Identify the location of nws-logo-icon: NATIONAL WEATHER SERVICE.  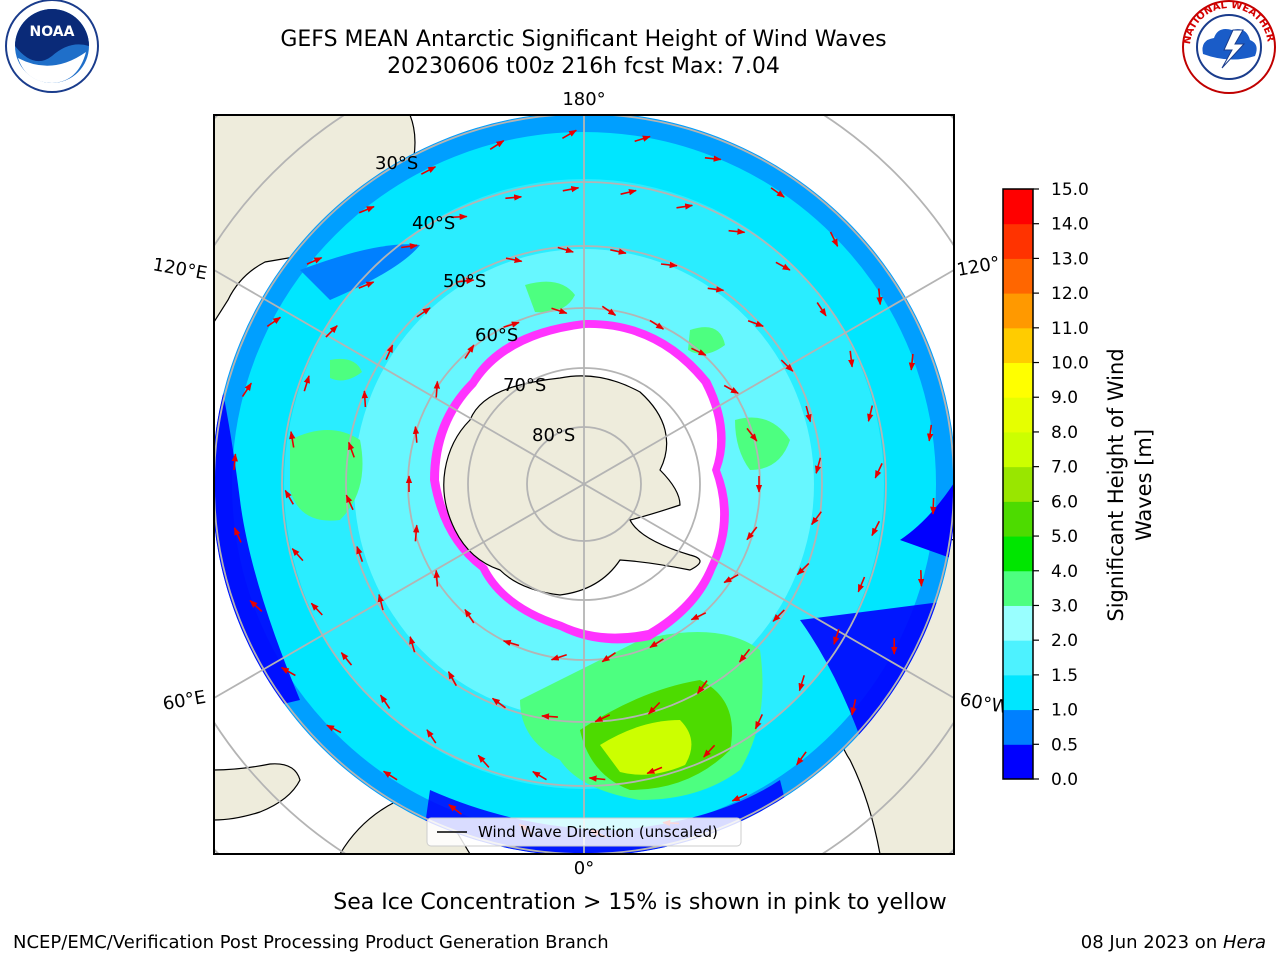
(638, 47).